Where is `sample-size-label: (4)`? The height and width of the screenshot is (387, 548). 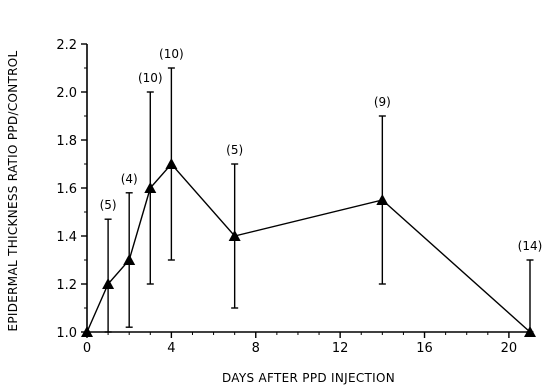
sample-size-label: (4) is located at coordinates (129, 179).